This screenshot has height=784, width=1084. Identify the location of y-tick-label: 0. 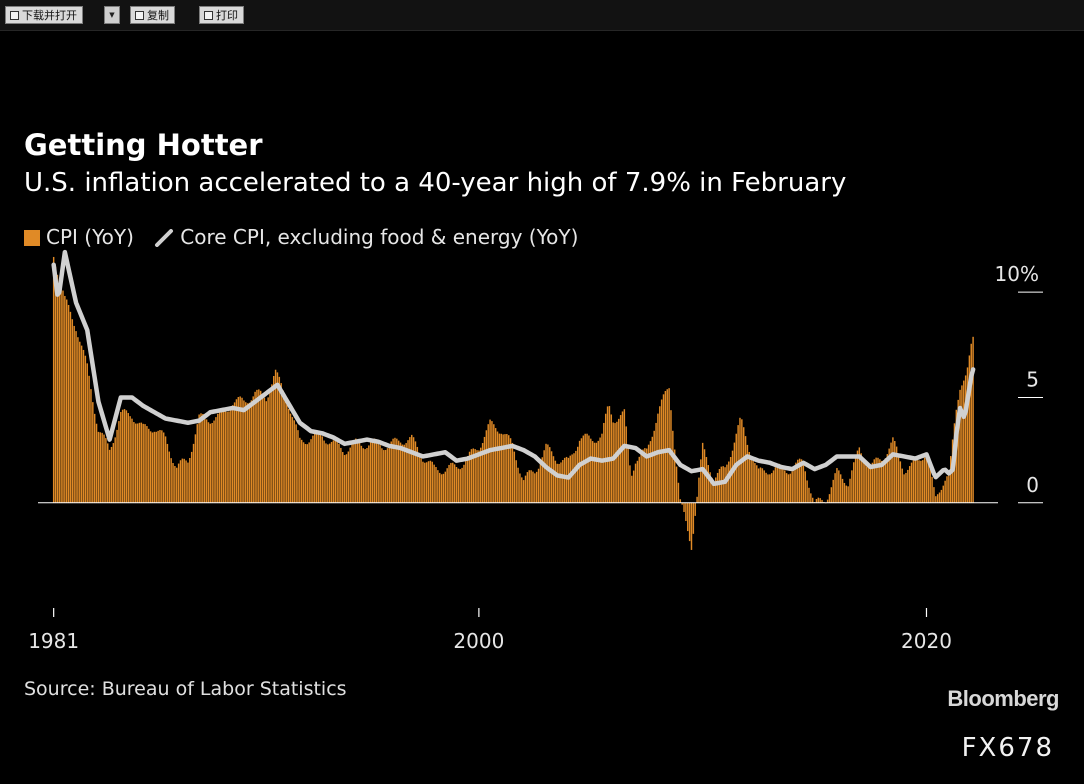
(1032, 485).